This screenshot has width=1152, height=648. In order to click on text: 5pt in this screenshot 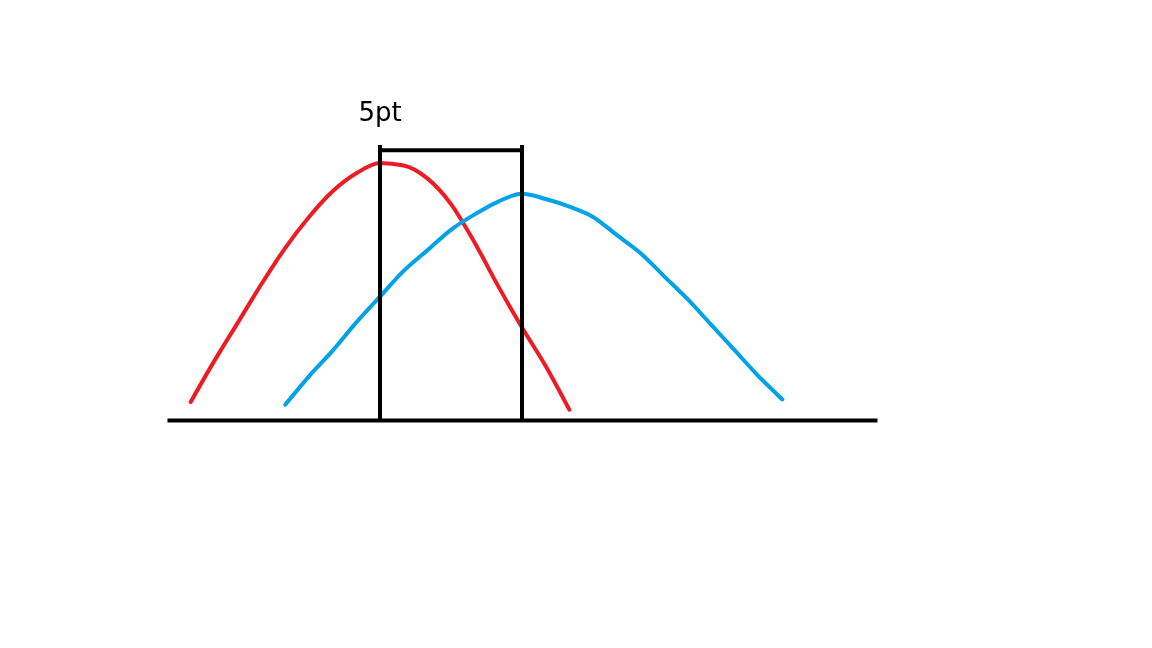, I will do `click(380, 112)`.